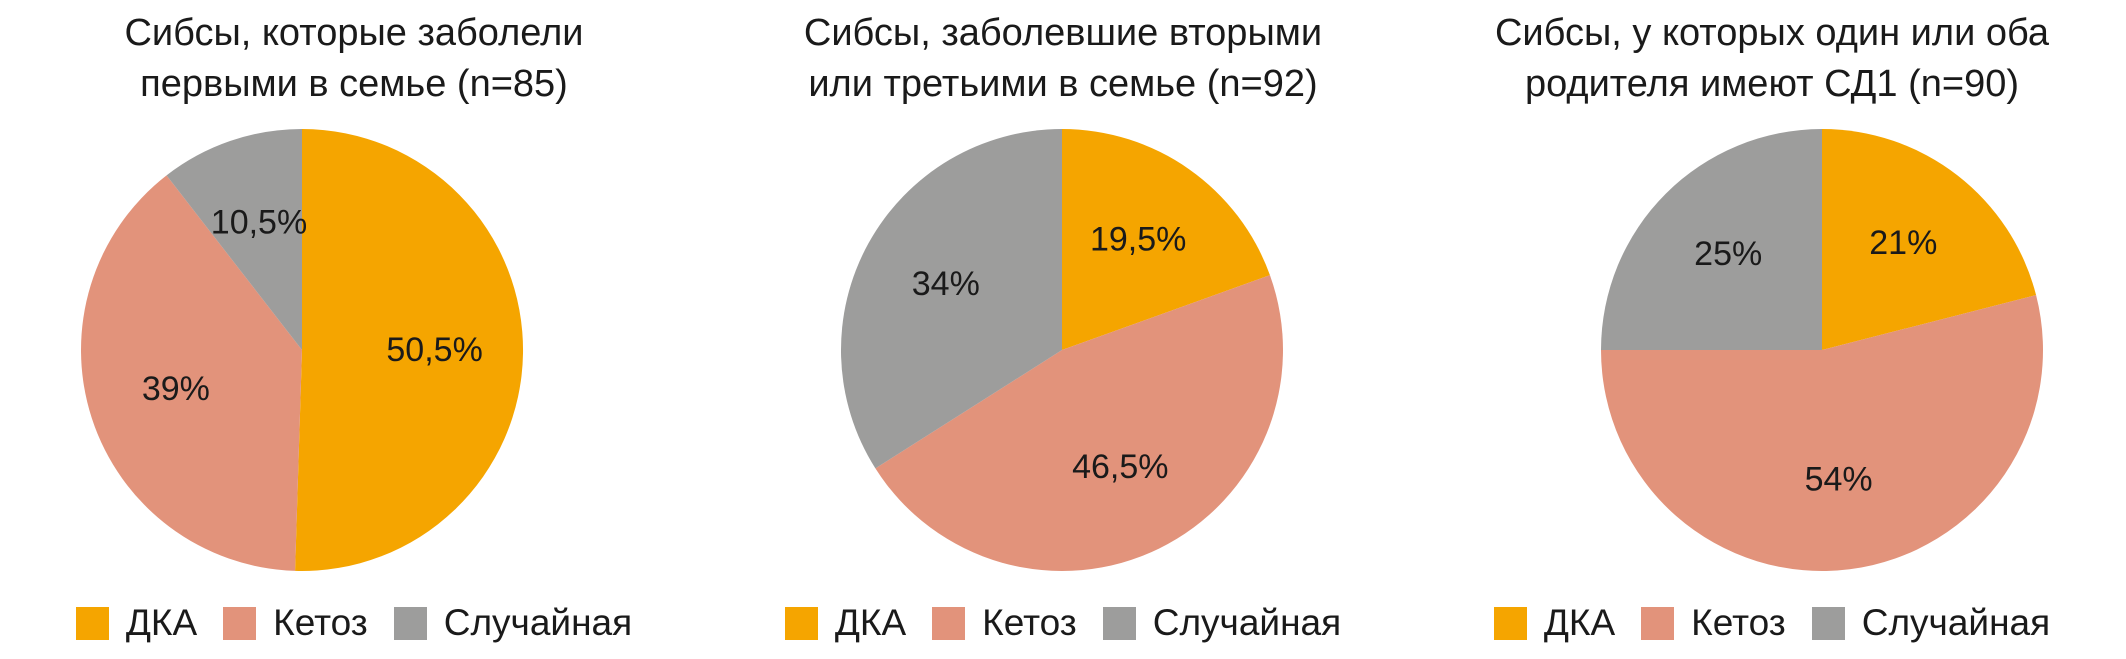  What do you see at coordinates (1138, 239) in the screenshot?
I see `slice-label-dka: 19,5%` at bounding box center [1138, 239].